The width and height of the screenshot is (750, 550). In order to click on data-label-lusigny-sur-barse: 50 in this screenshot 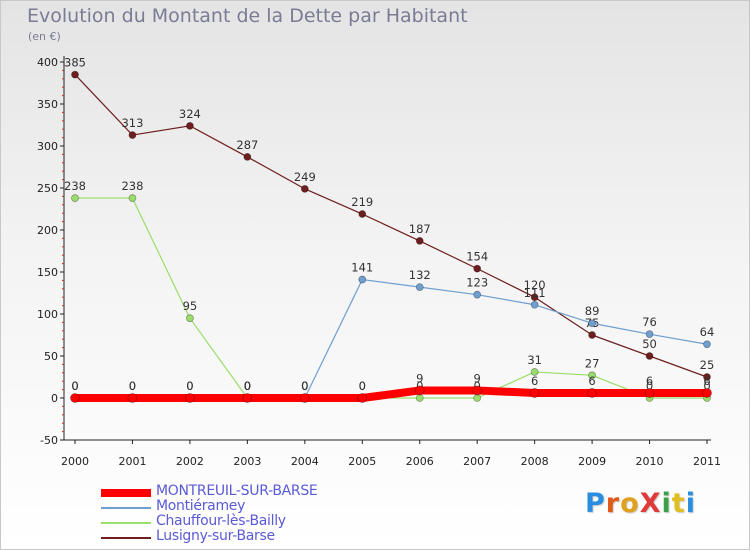, I will do `click(649, 344)`.